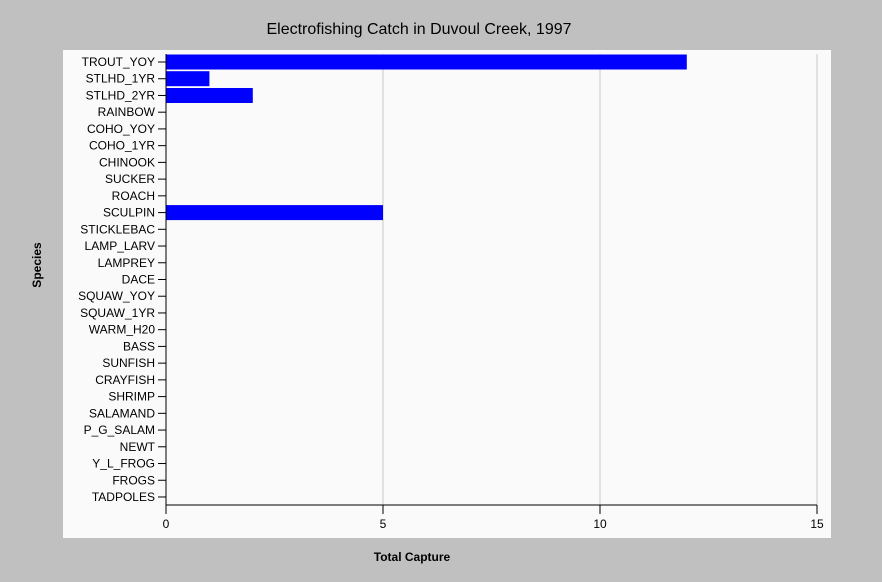 The height and width of the screenshot is (582, 882). Describe the element at coordinates (133, 196) in the screenshot. I see `y-tick-label: ROACH` at that location.